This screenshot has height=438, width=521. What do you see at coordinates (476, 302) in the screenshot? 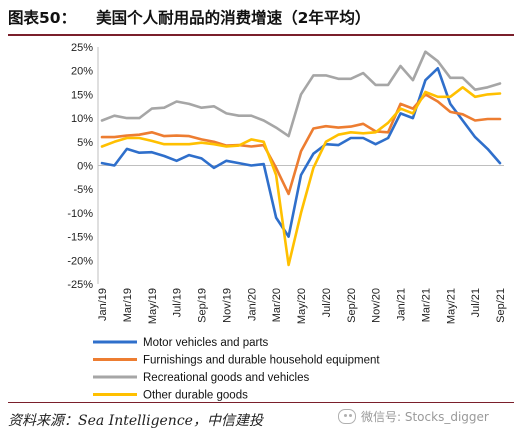
I see `x-tick-label: Jul/21` at bounding box center [476, 302].